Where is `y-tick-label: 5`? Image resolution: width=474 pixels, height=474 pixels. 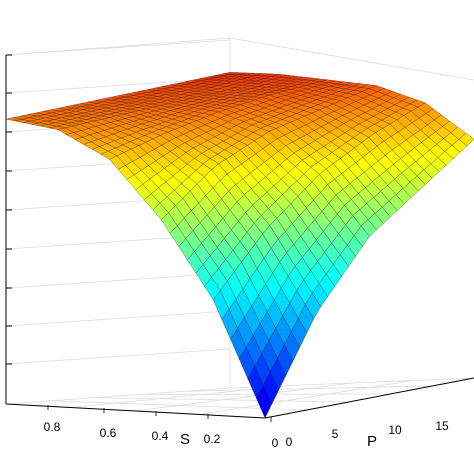 y-tick-label: 5 is located at coordinates (335, 434).